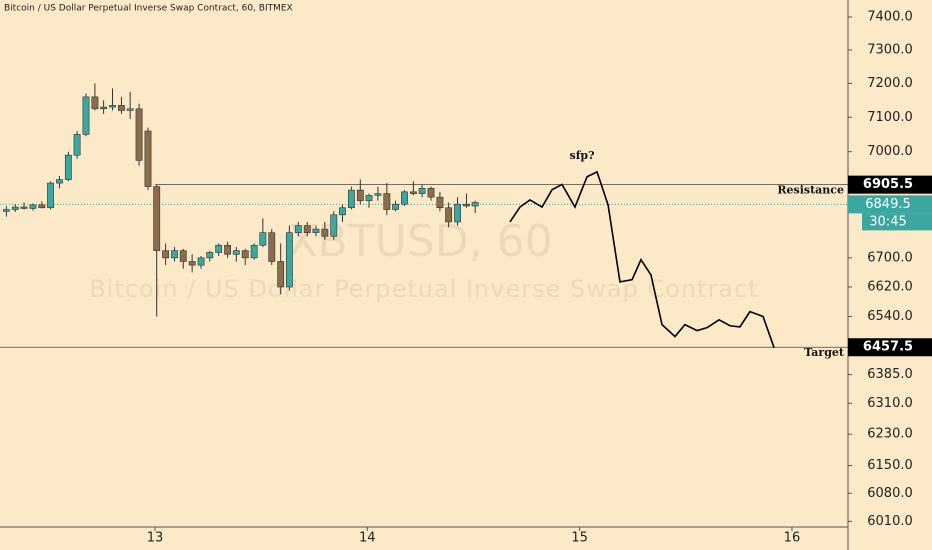 The image size is (932, 550). Describe the element at coordinates (890, 286) in the screenshot. I see `y-tick-label: 6620.0` at that location.